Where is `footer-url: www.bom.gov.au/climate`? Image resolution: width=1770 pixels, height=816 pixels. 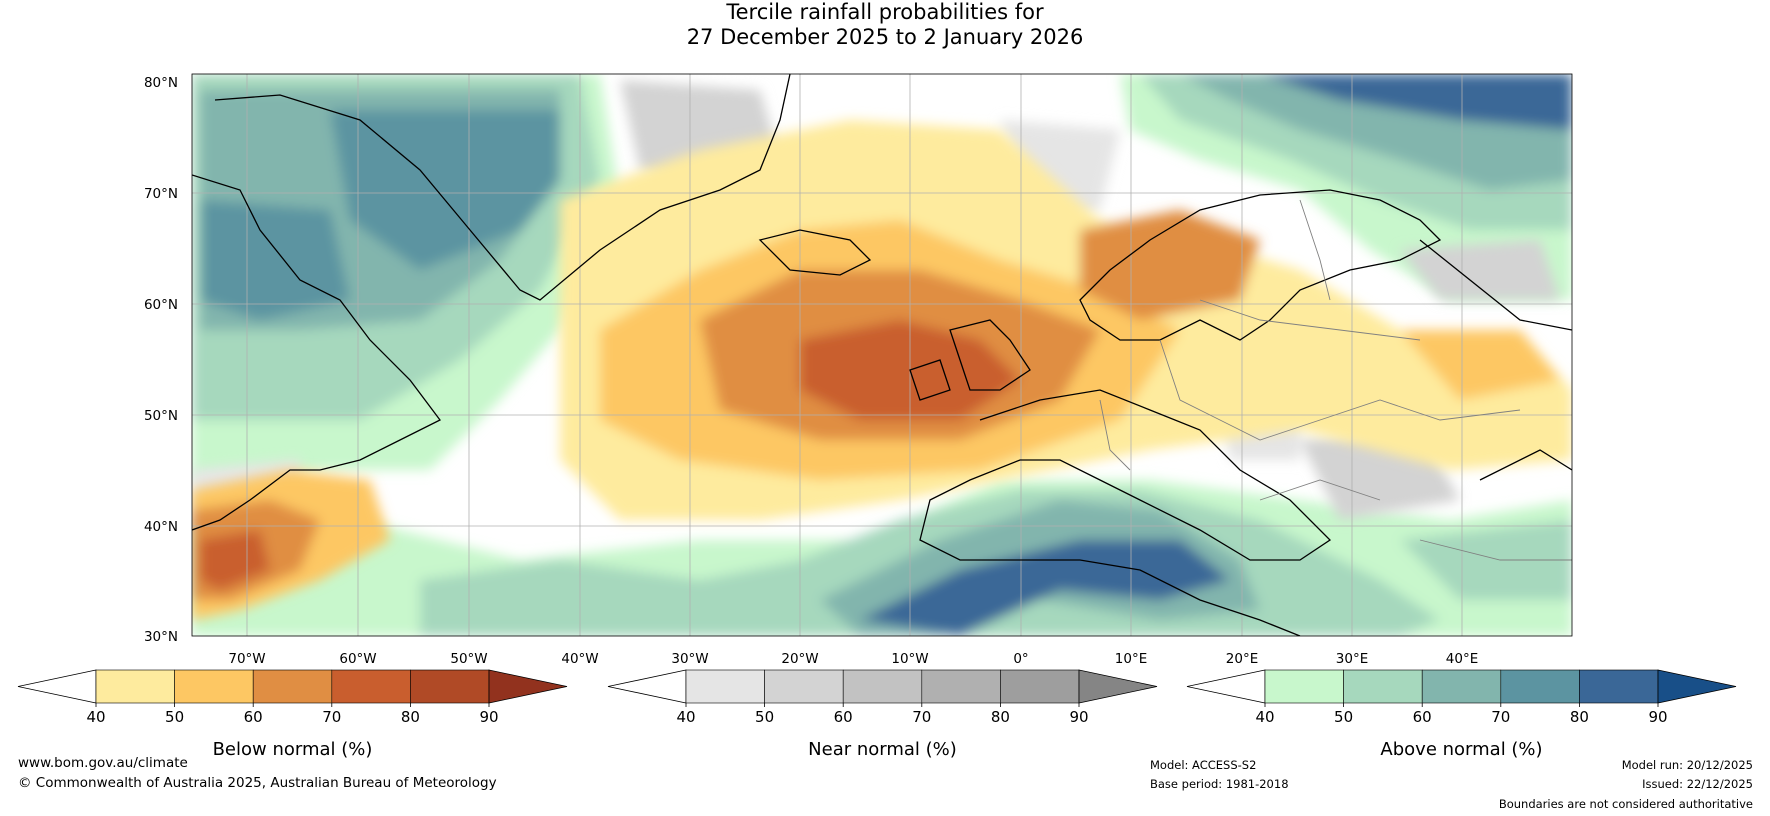
footer-url: www.bom.gov.au/climate is located at coordinates (103, 763).